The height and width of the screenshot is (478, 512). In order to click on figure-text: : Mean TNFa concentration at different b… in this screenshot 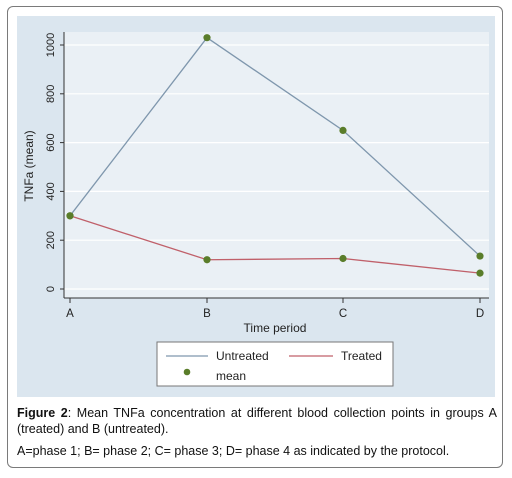, I will do `click(257, 421)`.